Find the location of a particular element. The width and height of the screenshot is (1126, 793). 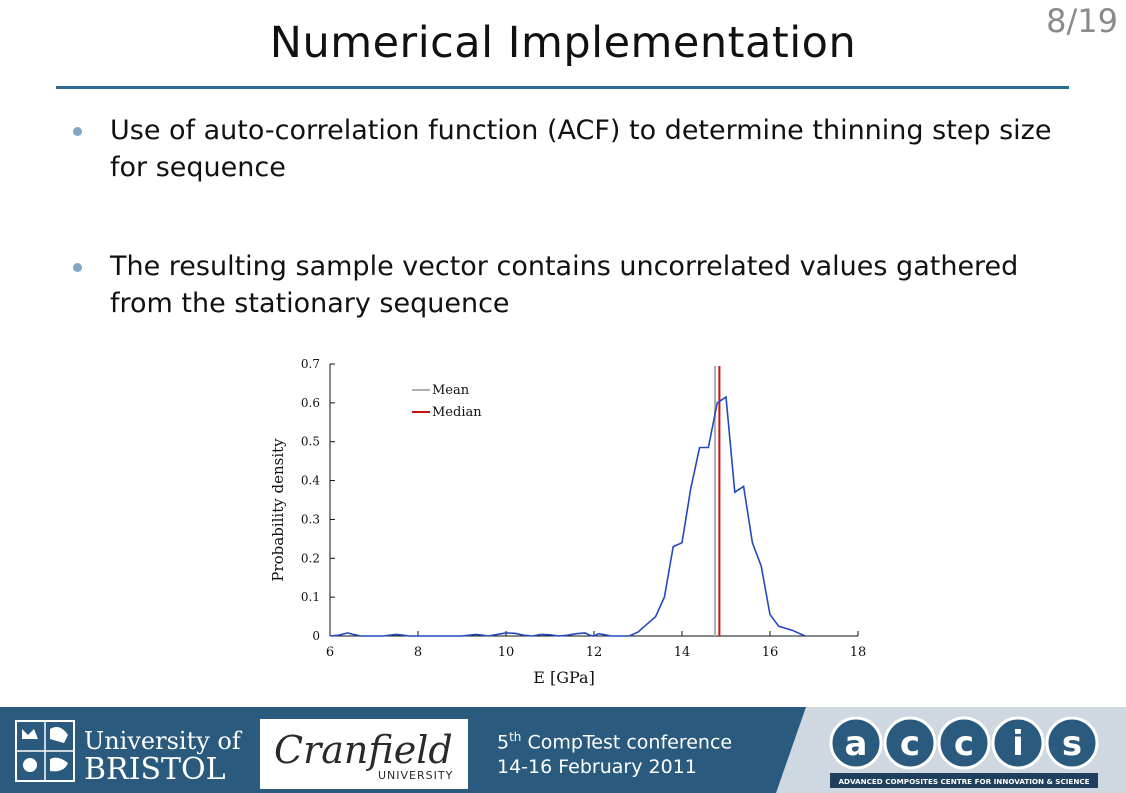

conference-name: 5th CompTest conference is located at coordinates (615, 742).